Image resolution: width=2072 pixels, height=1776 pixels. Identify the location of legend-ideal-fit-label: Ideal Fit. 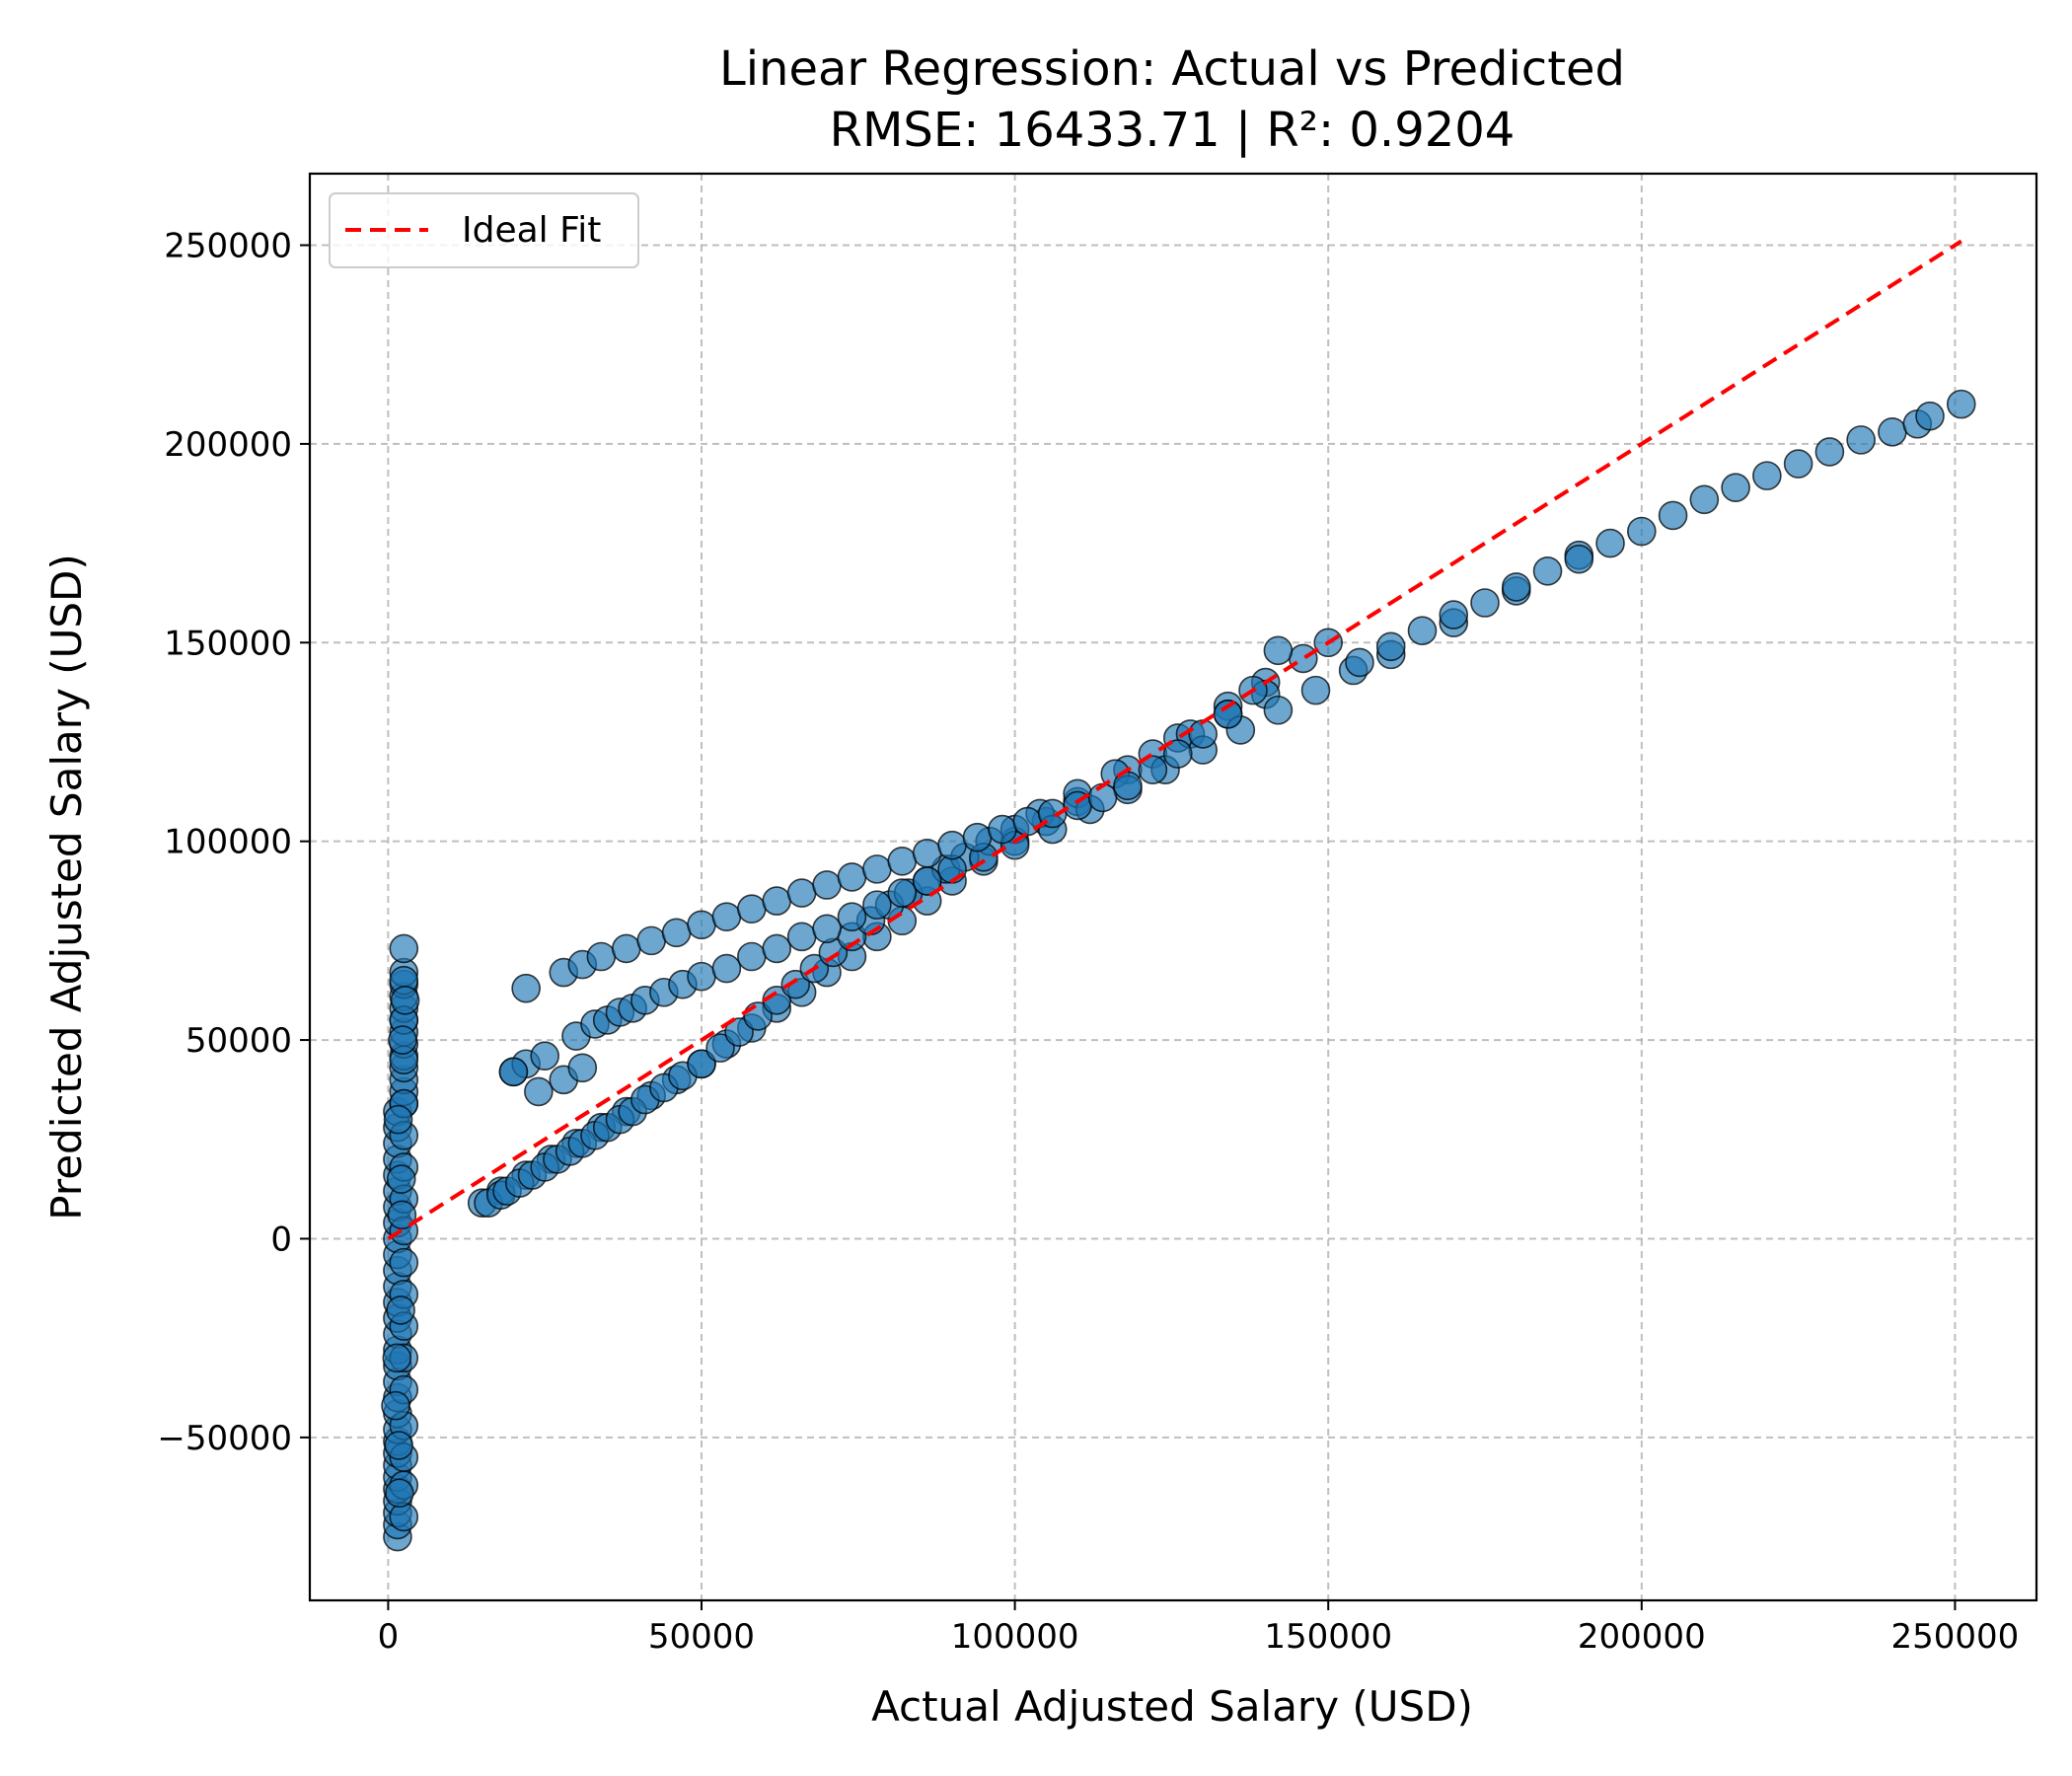
(532, 230).